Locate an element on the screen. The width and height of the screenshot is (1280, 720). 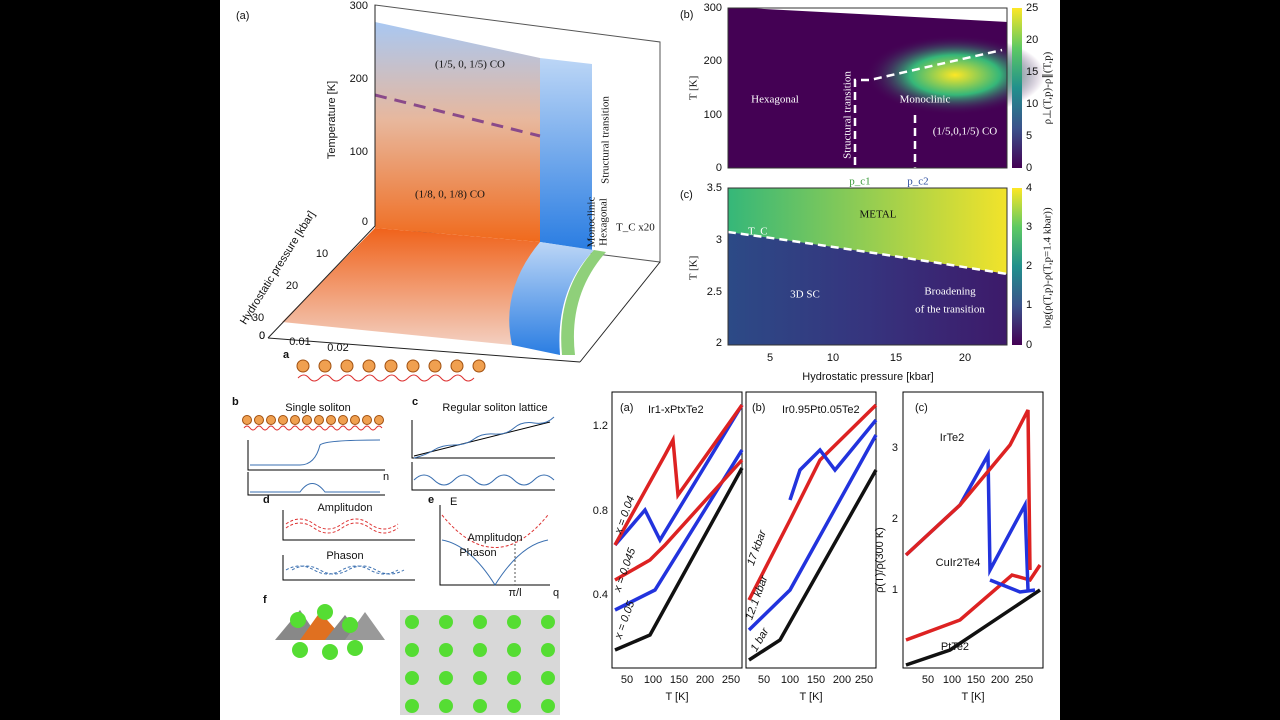
heatmap-metal is located at coordinates (867, 231).